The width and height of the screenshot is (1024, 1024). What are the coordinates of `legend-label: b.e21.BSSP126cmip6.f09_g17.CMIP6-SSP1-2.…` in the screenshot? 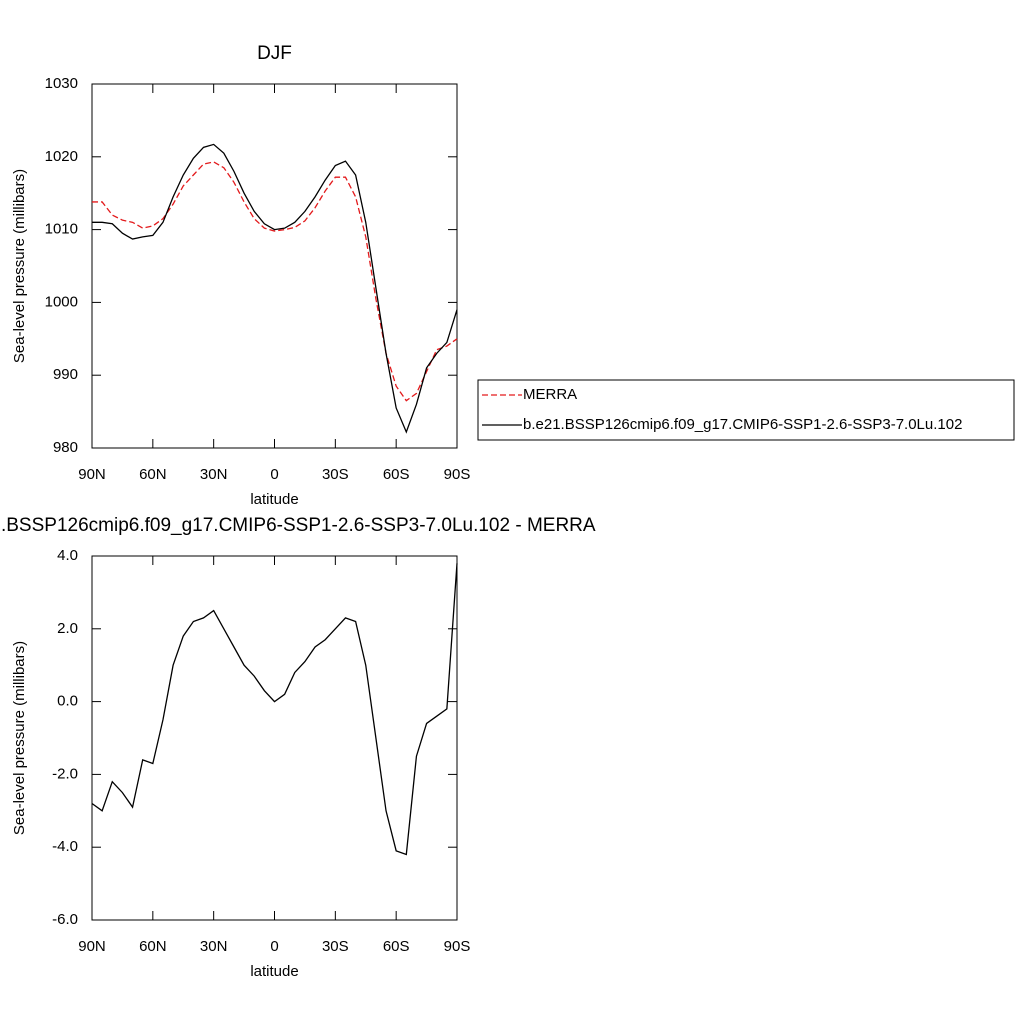 It's located at (742, 424).